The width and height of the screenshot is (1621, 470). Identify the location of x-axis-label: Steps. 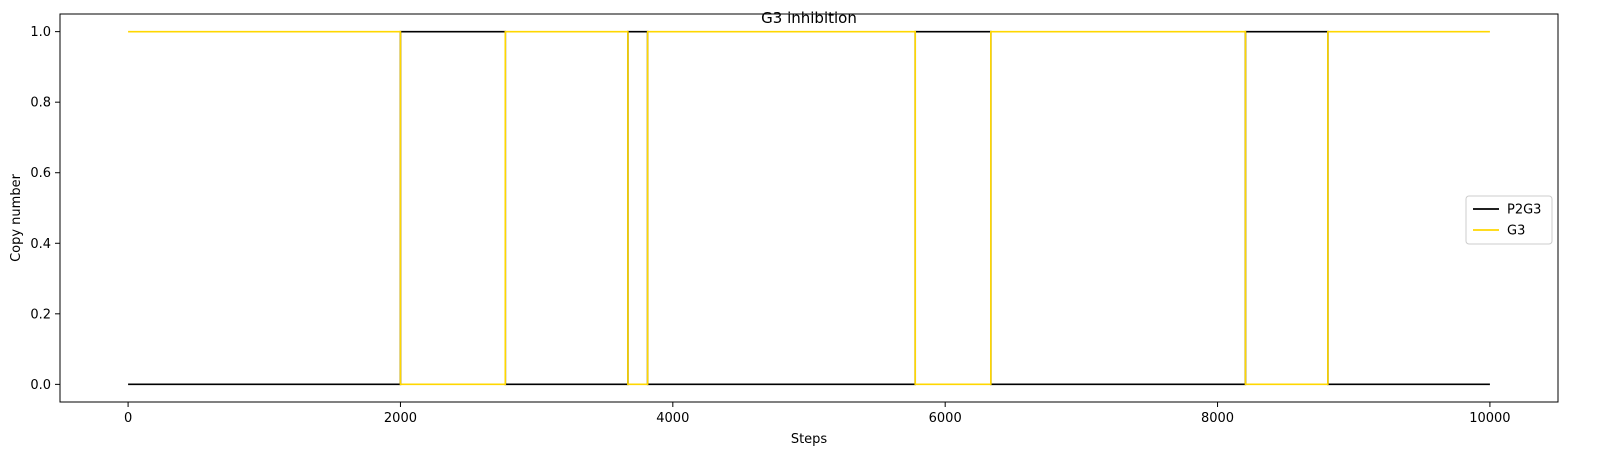
(809, 439).